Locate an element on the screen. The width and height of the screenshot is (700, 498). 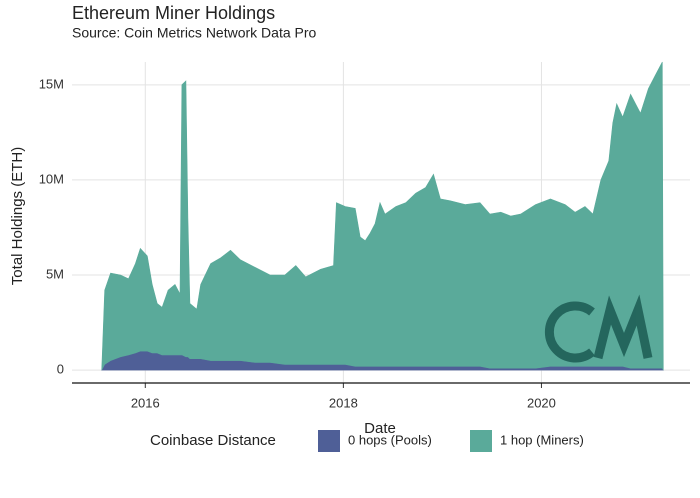
logo is located at coordinates (598, 328).